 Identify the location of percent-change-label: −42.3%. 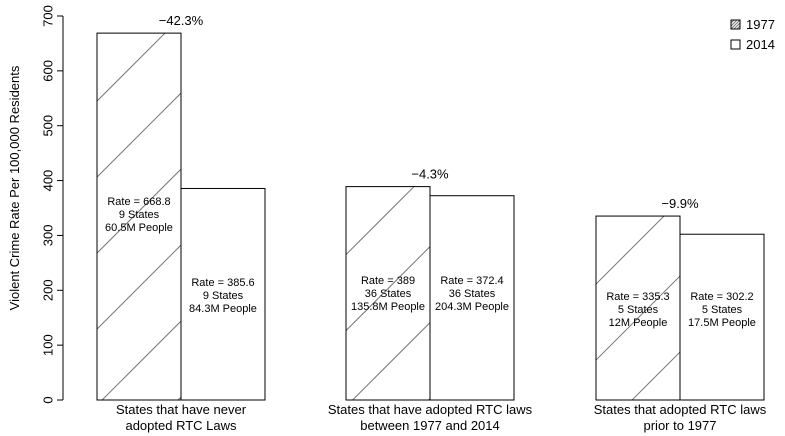
(181, 20).